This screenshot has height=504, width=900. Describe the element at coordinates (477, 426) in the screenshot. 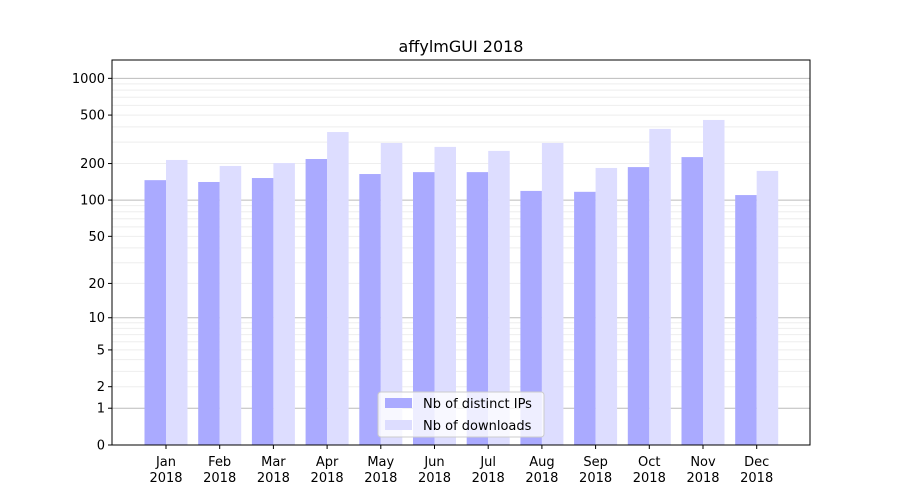

I see `legend-label-downloads: Nb of downloads` at that location.